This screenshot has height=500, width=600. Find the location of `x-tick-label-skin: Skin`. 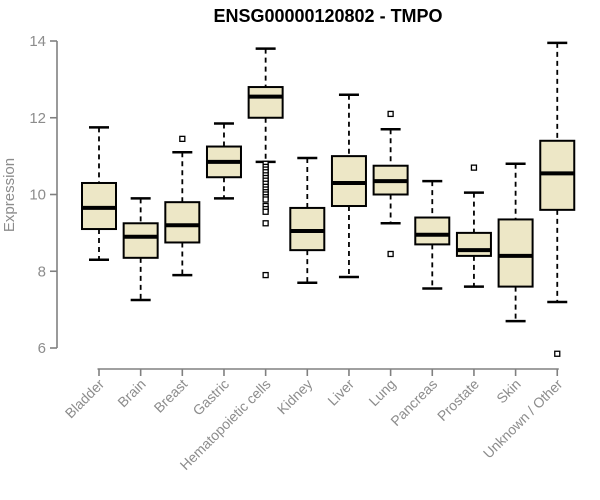

x-tick-label-skin: Skin is located at coordinates (508, 391).